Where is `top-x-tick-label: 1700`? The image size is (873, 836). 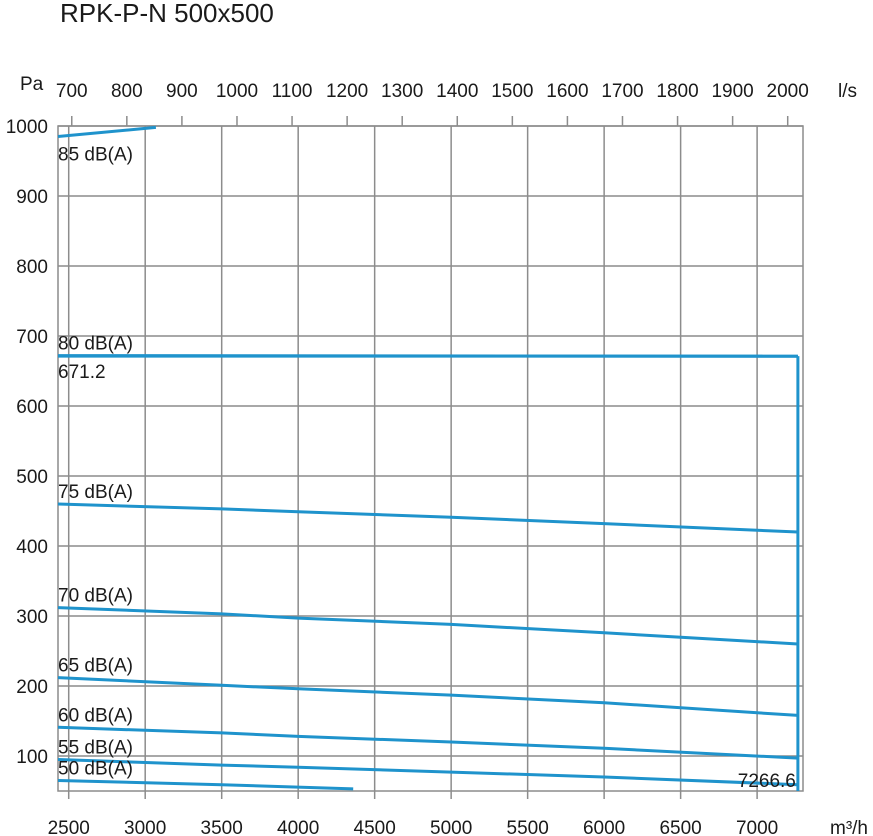 top-x-tick-label: 1700 is located at coordinates (622, 91).